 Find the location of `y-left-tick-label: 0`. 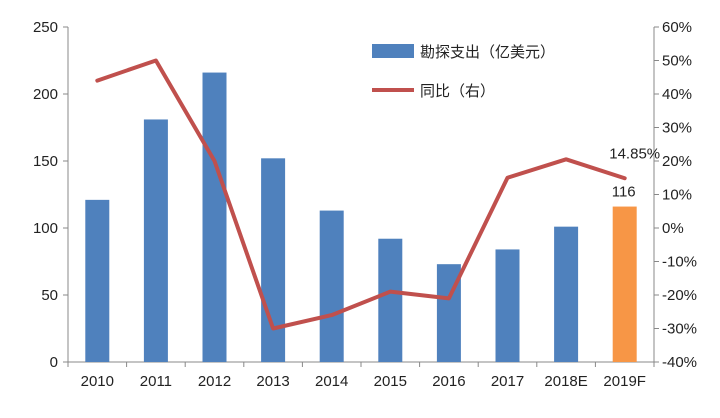

y-left-tick-label: 0 is located at coordinates (54, 362).